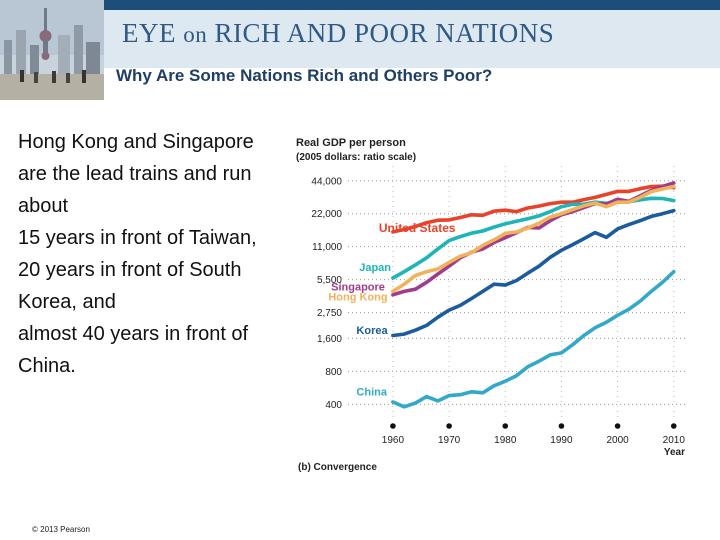  I want to click on chart-subtitle: (2005 dollars: ratio scale), so click(356, 157).